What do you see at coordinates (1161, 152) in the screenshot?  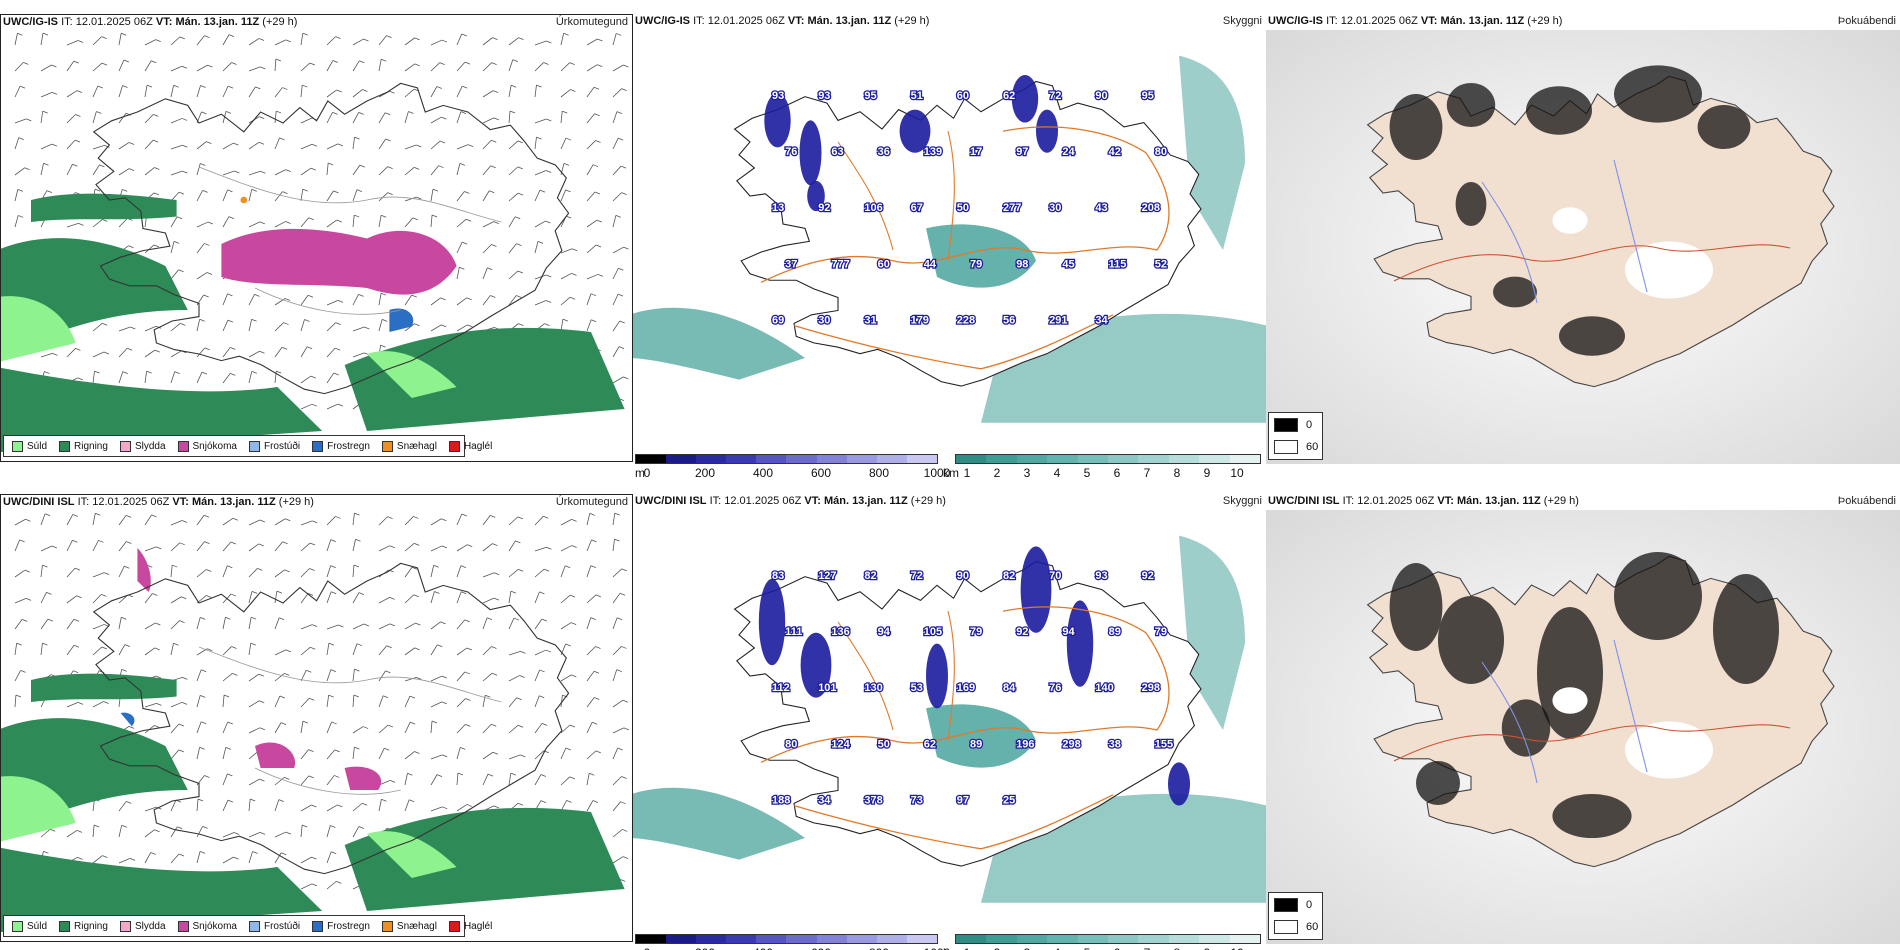 I see `visibility-value: 80` at bounding box center [1161, 152].